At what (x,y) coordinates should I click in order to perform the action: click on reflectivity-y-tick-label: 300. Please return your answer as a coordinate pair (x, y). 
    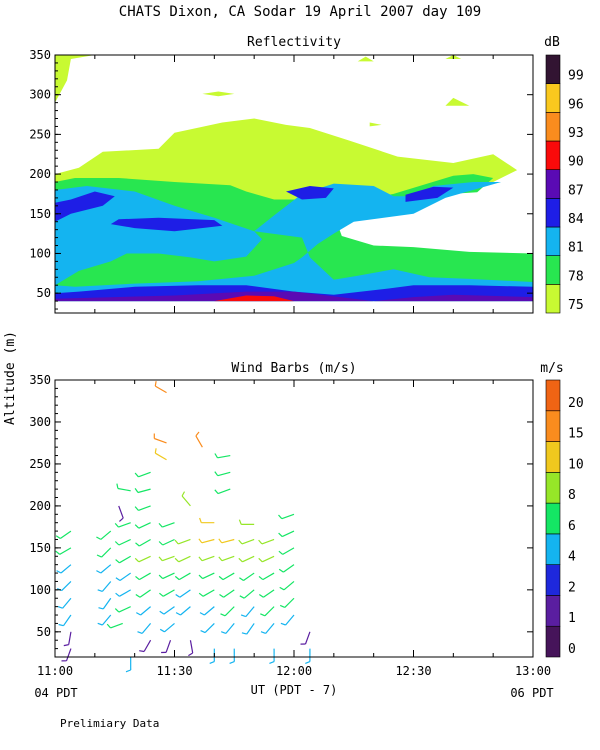
    Looking at the image, I should click on (40, 95).